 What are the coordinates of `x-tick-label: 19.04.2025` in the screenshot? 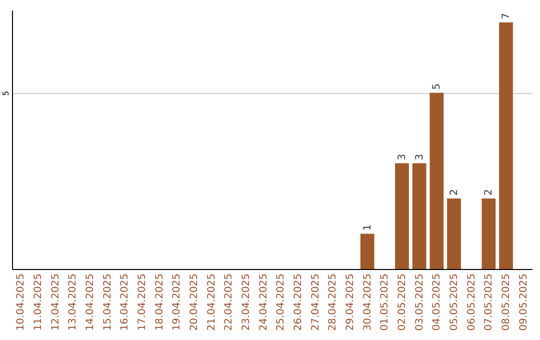 It's located at (177, 302).